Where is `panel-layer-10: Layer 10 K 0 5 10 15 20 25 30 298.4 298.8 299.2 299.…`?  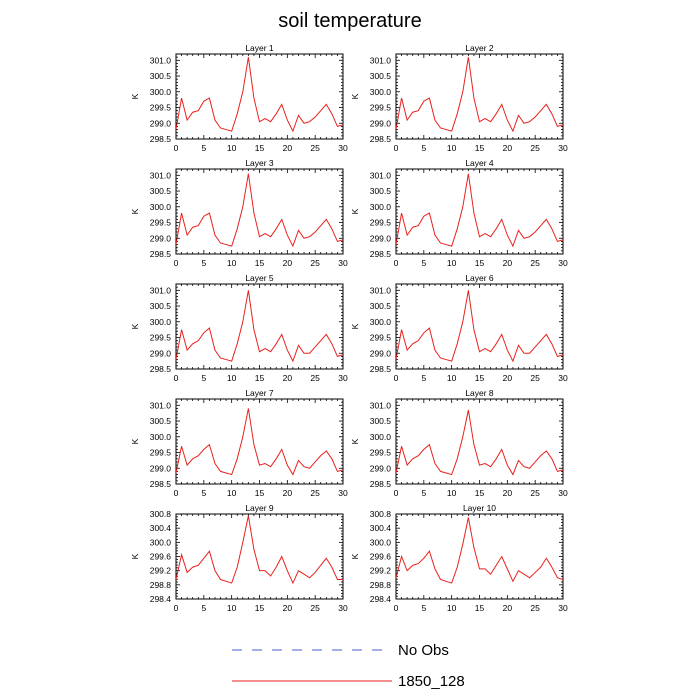 panel-layer-10: Layer 10 K 0 5 10 15 20 25 30 298.4 298.8 299.2 299.… is located at coordinates (459, 558).